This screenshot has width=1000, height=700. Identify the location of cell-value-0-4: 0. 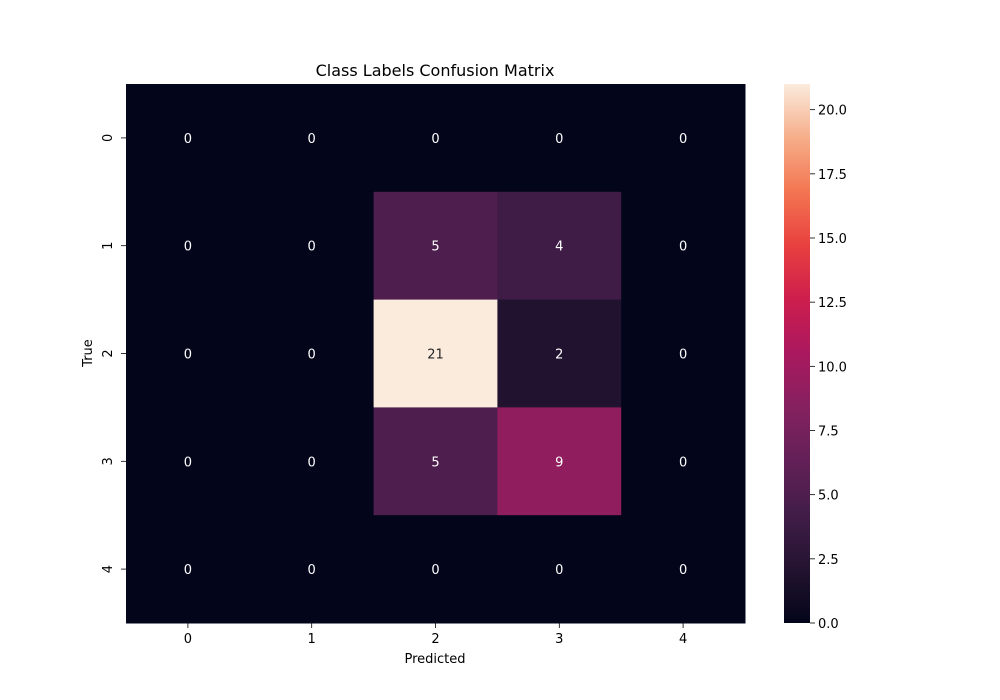
(683, 139).